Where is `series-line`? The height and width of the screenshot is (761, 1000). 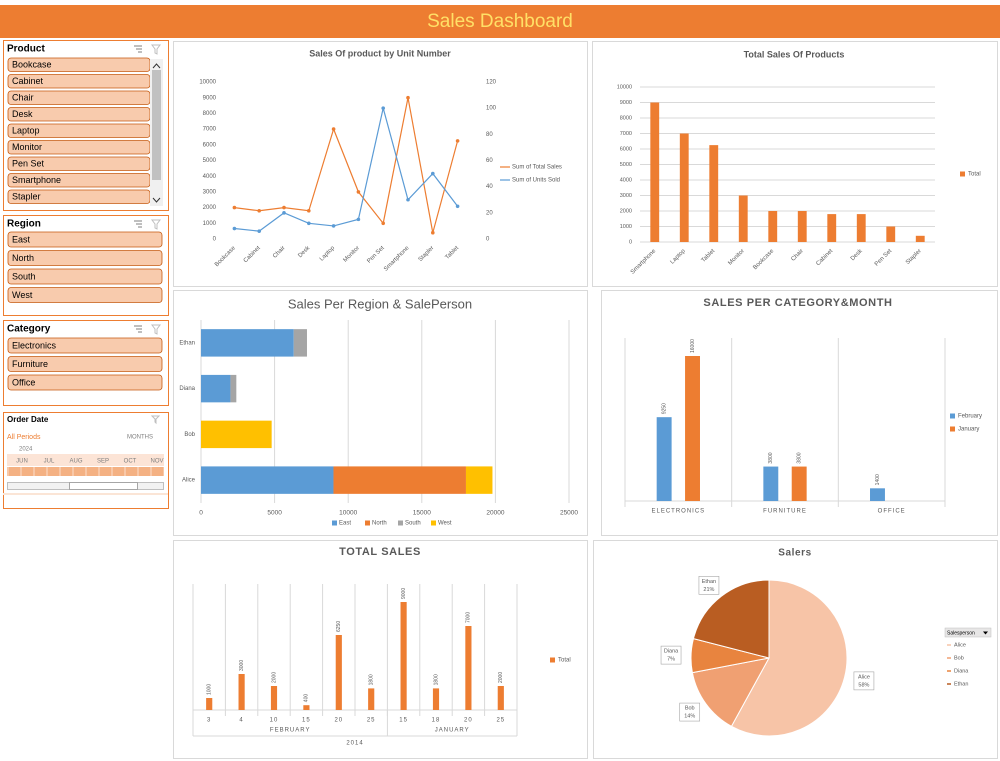 series-line is located at coordinates (346, 170).